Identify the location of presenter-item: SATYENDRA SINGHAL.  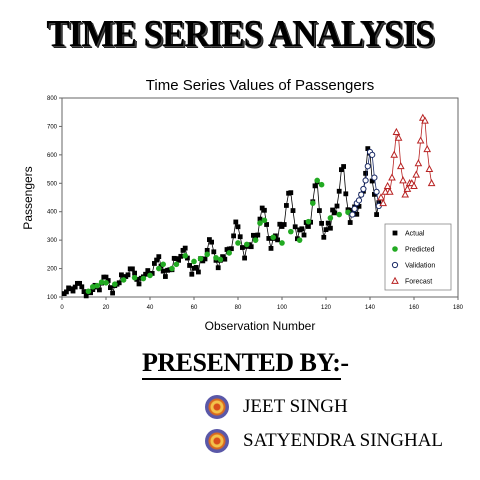
(324, 441).